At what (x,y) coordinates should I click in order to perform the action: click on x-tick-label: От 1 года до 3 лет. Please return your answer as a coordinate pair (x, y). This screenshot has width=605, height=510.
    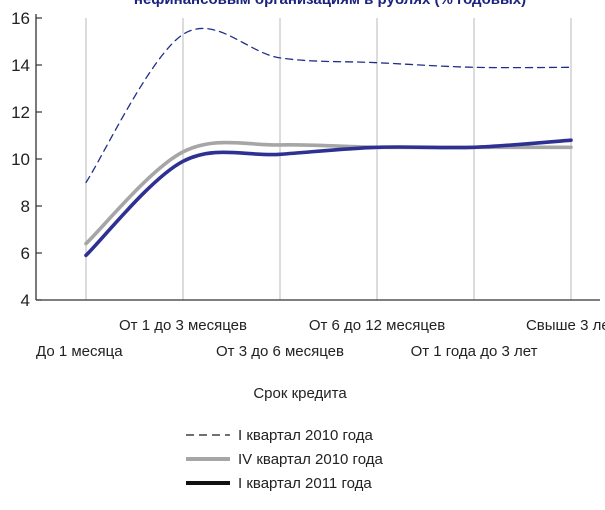
    Looking at the image, I should click on (474, 351).